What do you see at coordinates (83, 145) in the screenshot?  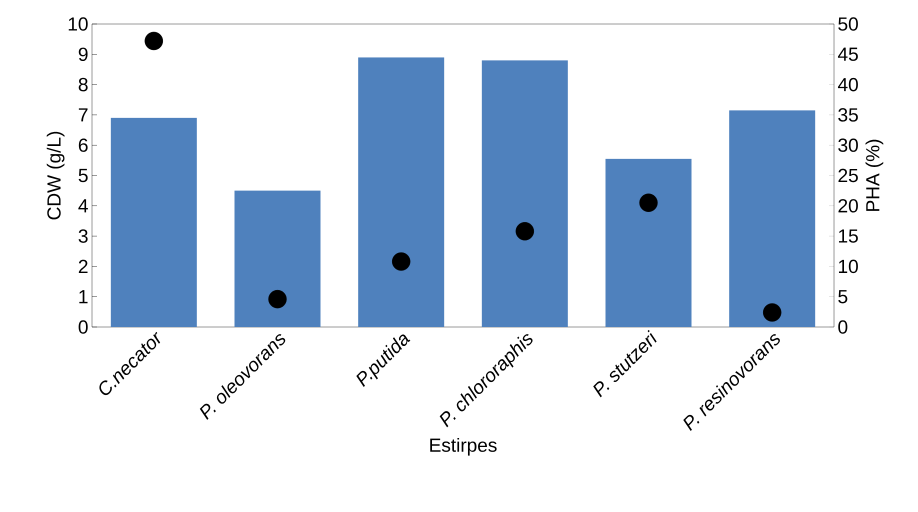 I see `y-tick-label: 6` at bounding box center [83, 145].